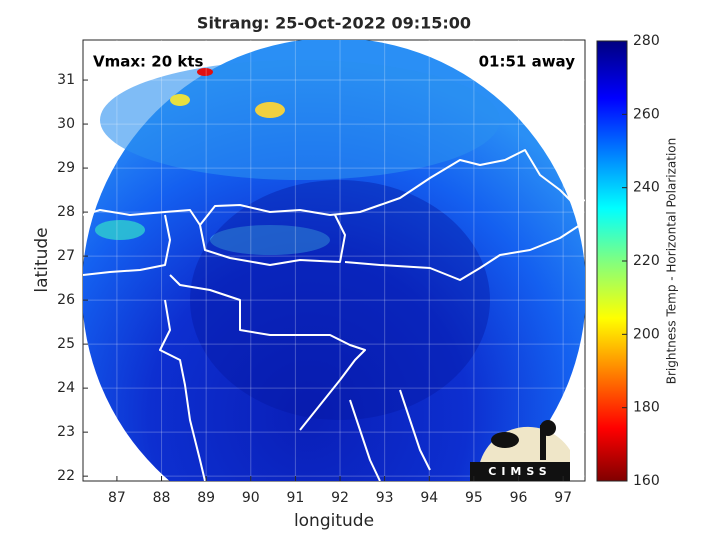 The image size is (720, 540). What do you see at coordinates (646, 334) in the screenshot?
I see `colorbar-tick-label: 200` at bounding box center [646, 334].